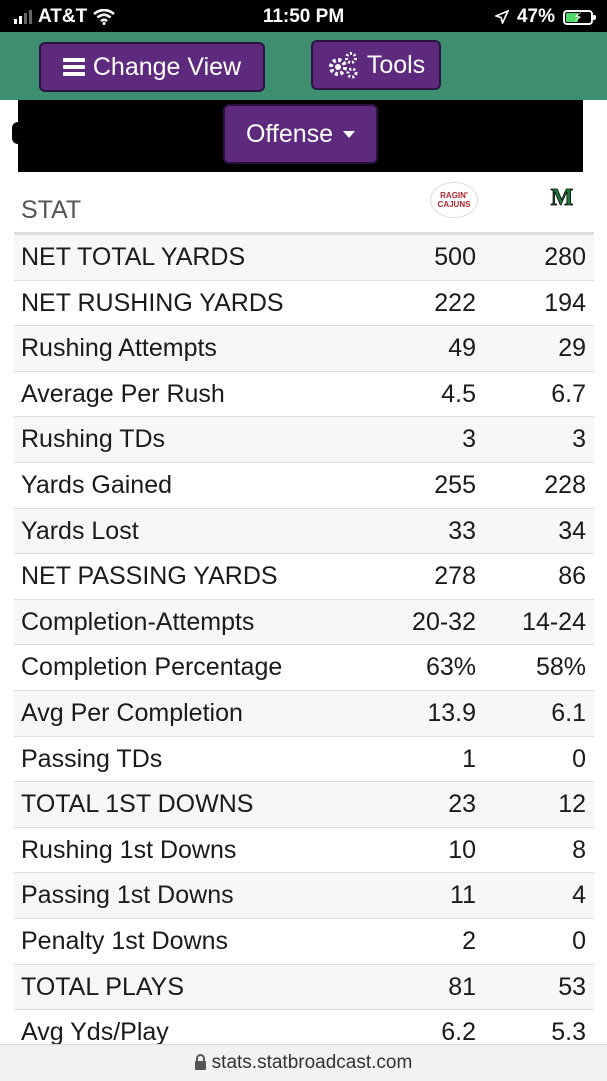 This screenshot has height=1081, width=607. Describe the element at coordinates (137, 804) in the screenshot. I see `stat-label: TOTAL 1ST DOWNS` at that location.